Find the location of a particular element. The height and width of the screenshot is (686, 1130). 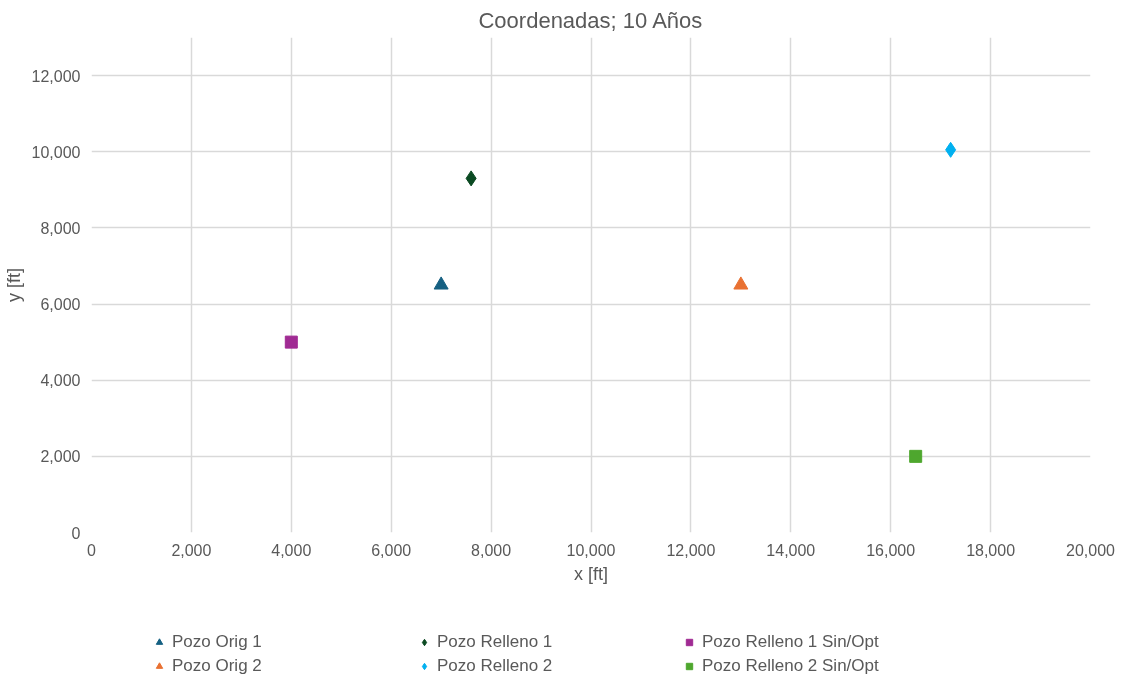

x-tick-label: 4,000 is located at coordinates (291, 550).